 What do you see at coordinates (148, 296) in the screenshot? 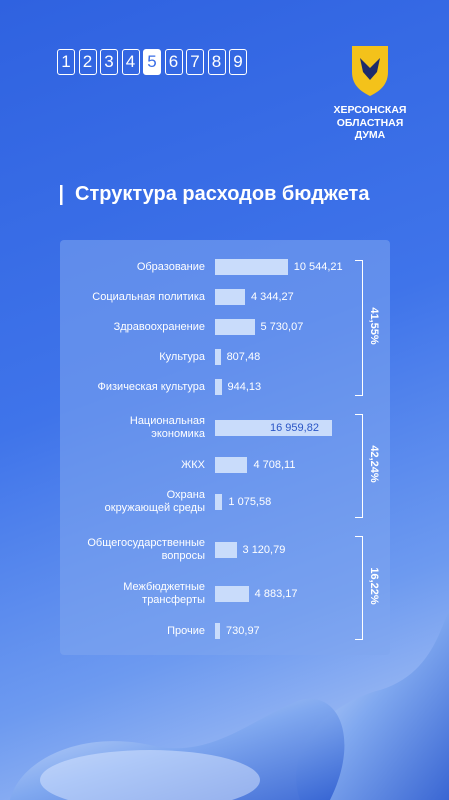
I see `category-label: Социальная политика` at bounding box center [148, 296].